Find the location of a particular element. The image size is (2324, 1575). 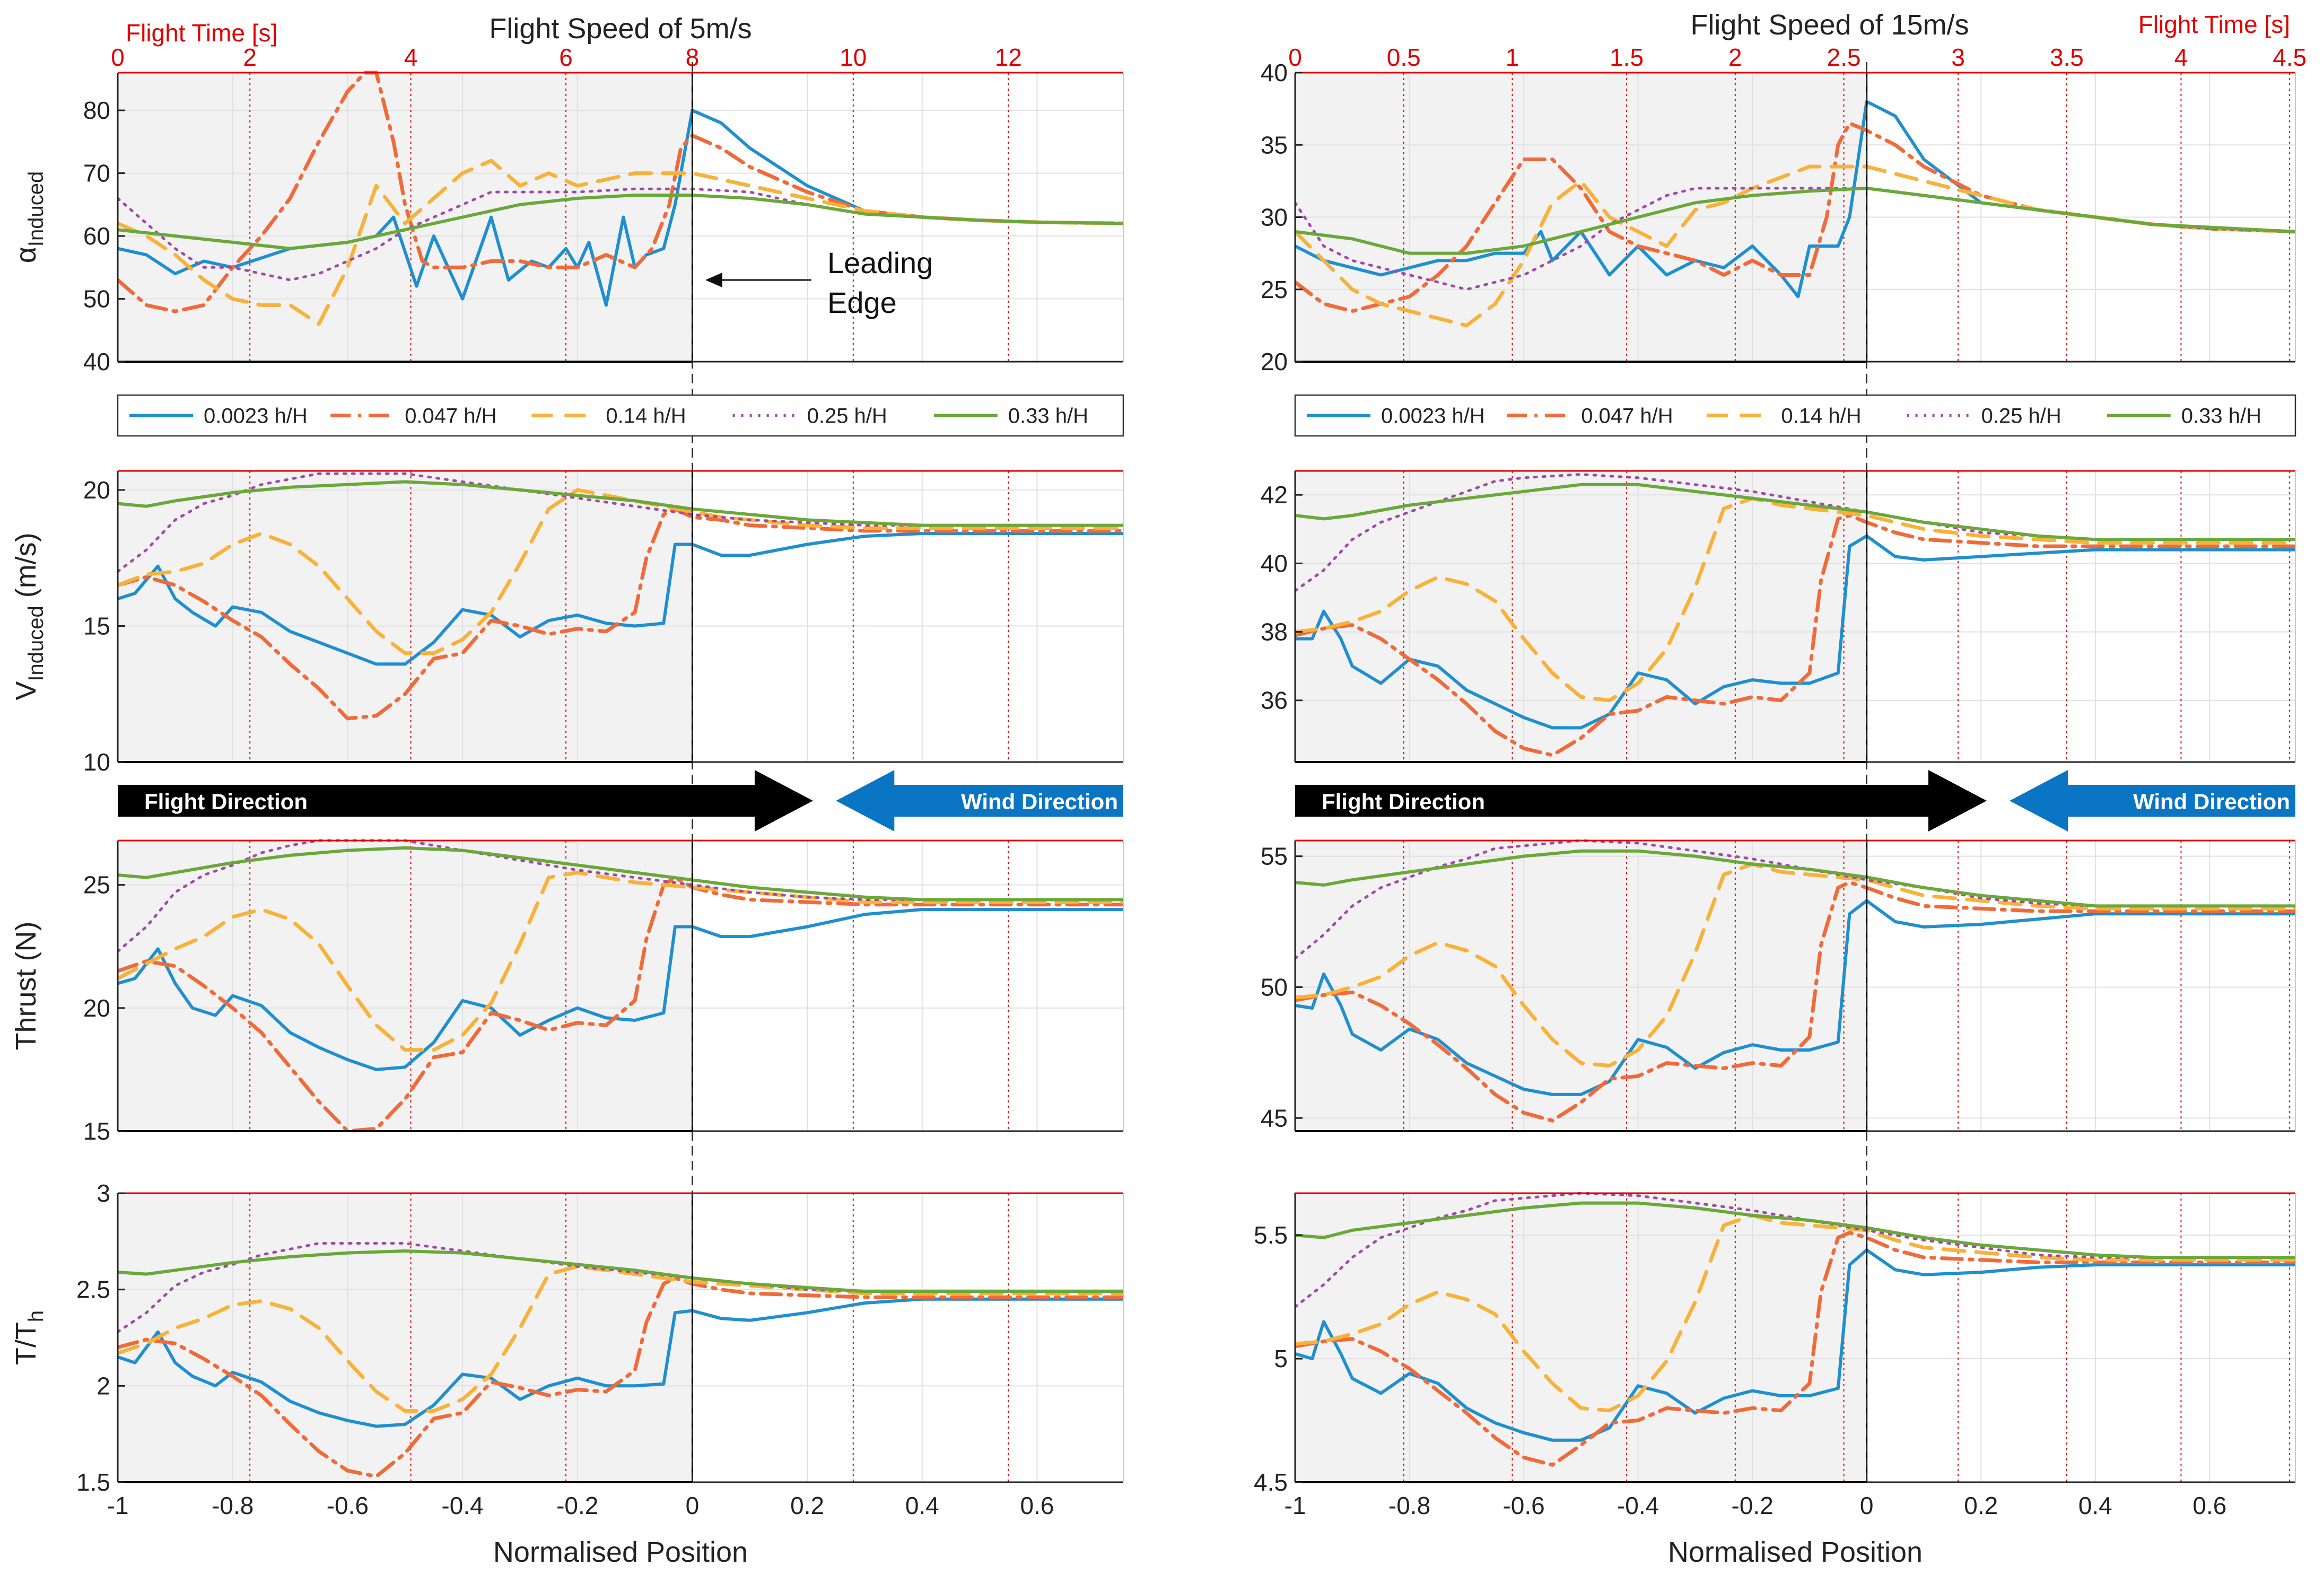

direction-arrows: Flight Direction Wind Direction is located at coordinates (620, 801).